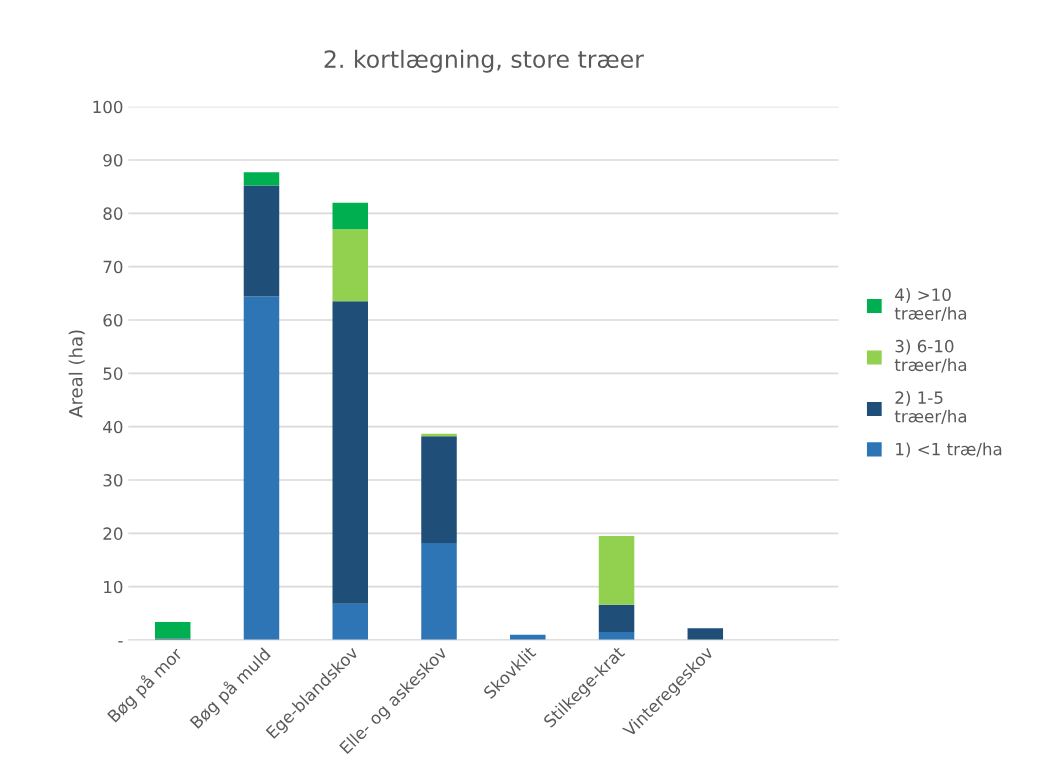  What do you see at coordinates (113, 533) in the screenshot?
I see `y-tick-label: 20` at bounding box center [113, 533].